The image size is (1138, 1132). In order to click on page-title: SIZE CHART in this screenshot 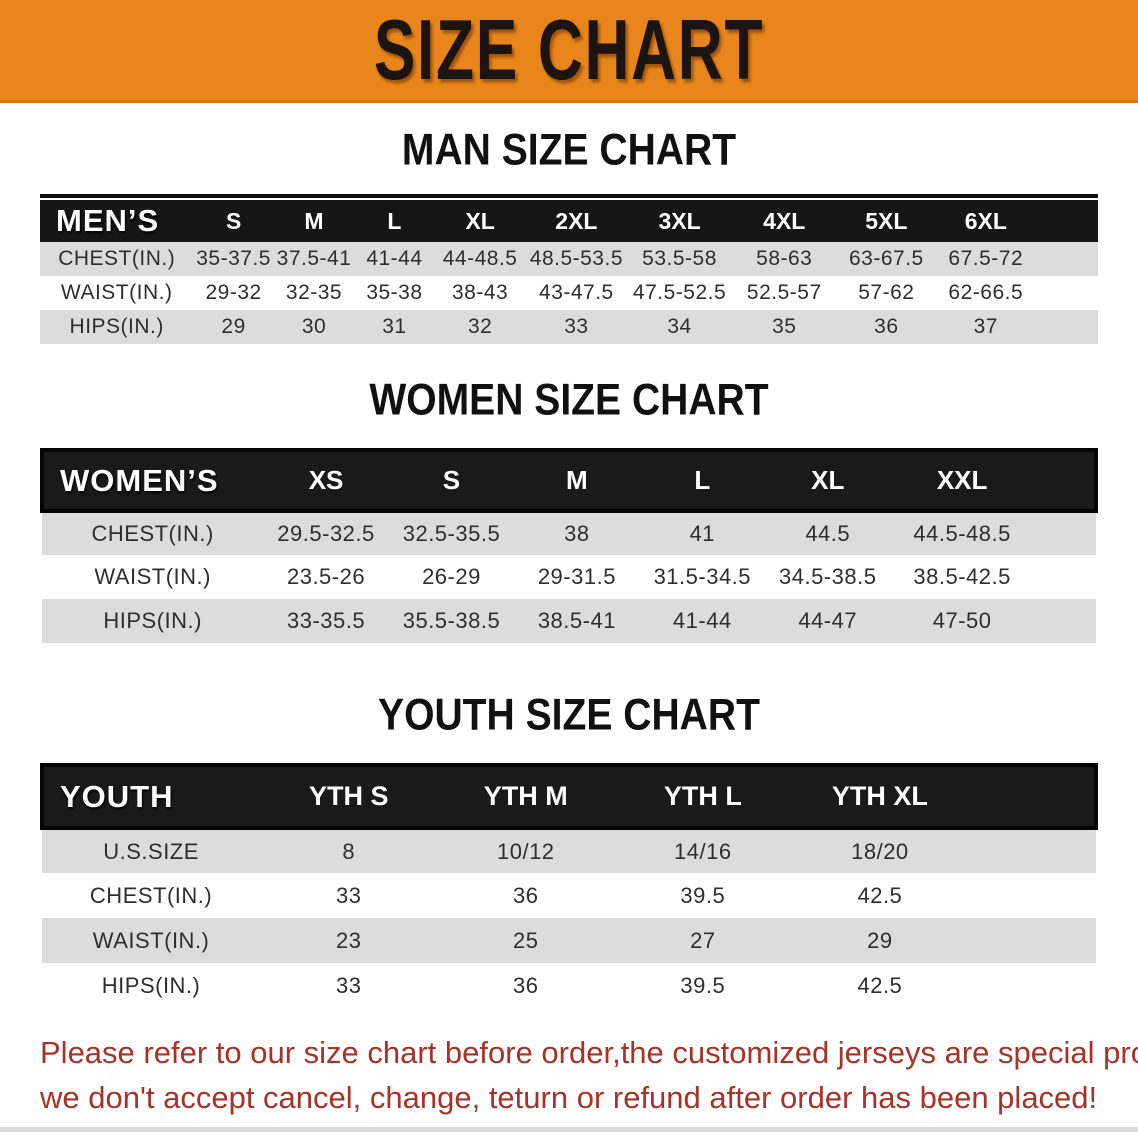, I will do `click(569, 50)`.